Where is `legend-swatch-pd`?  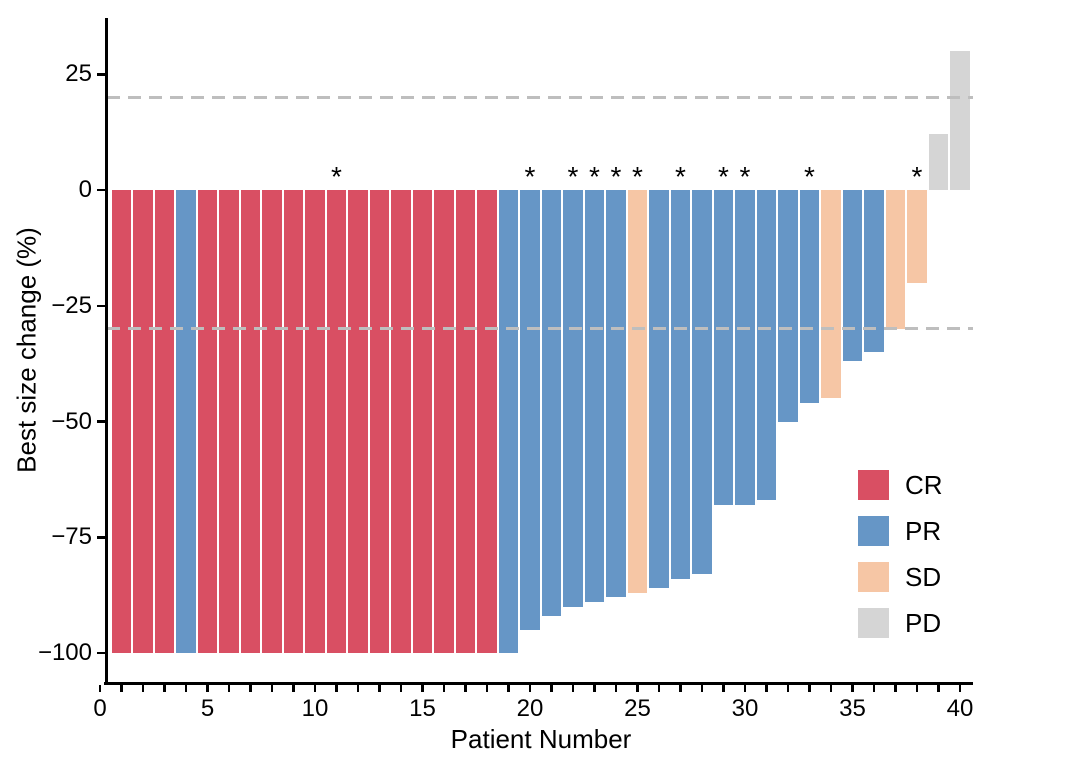
legend-swatch-pd is located at coordinates (873, 623).